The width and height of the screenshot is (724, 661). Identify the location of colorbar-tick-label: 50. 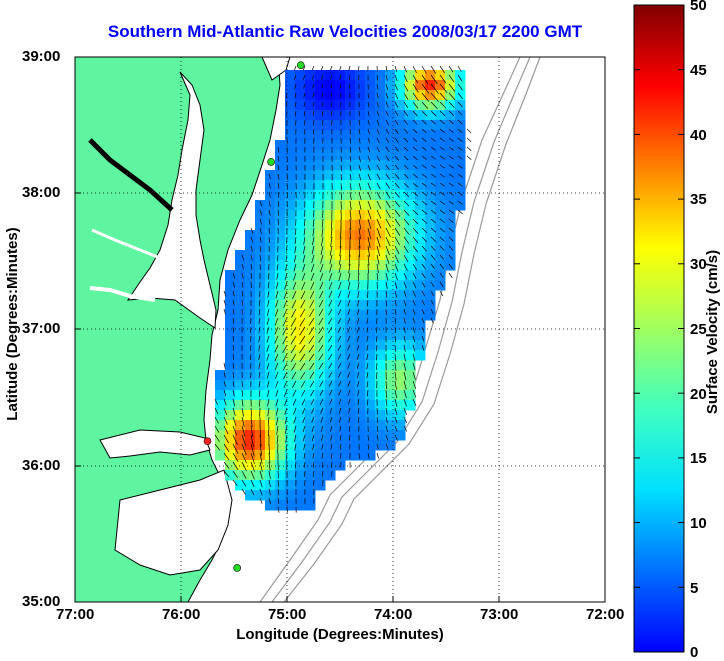
(698, 7).